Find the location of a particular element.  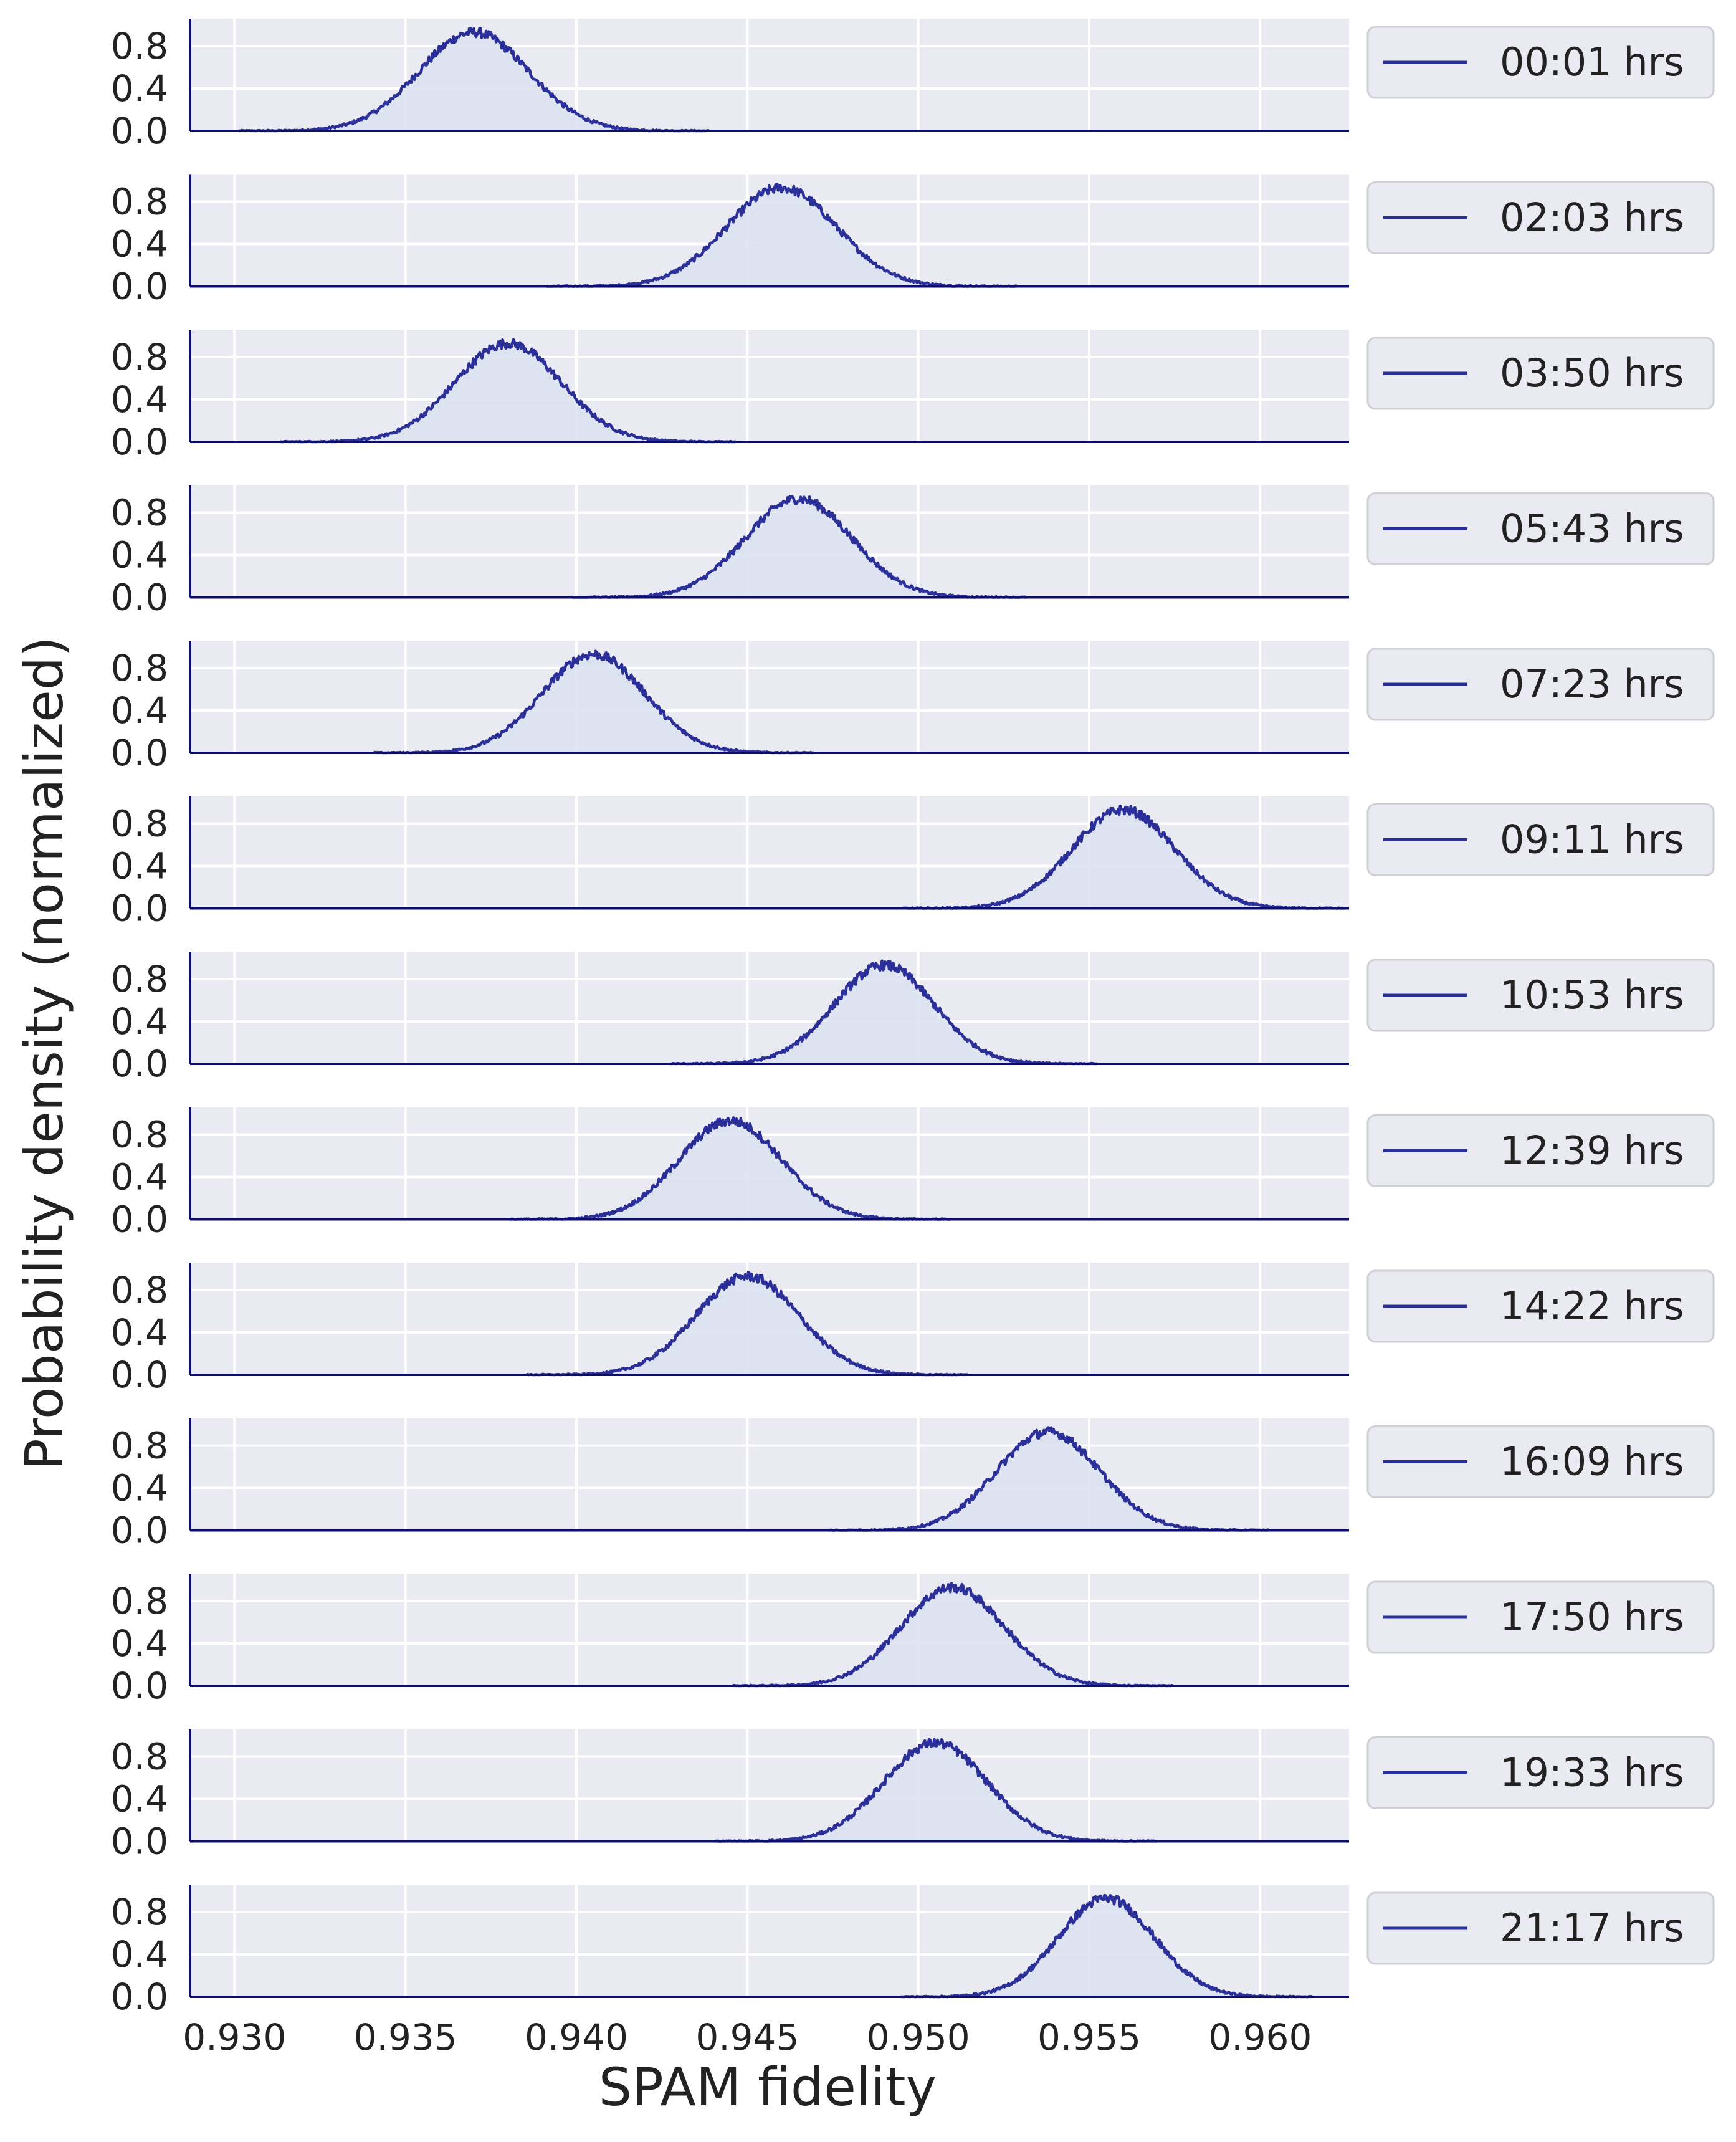

legend-label: 12:39 hrs is located at coordinates (1592, 1151).